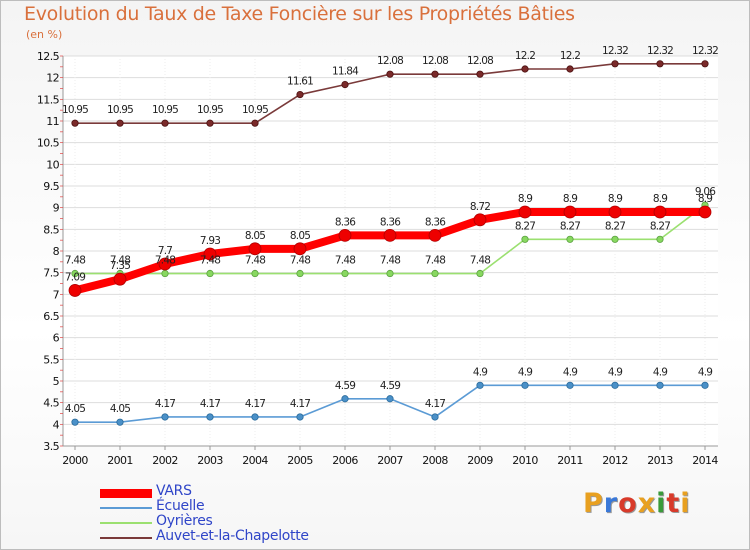 Image resolution: width=750 pixels, height=550 pixels. What do you see at coordinates (56, 381) in the screenshot?
I see `y-tick-label: 5` at bounding box center [56, 381].